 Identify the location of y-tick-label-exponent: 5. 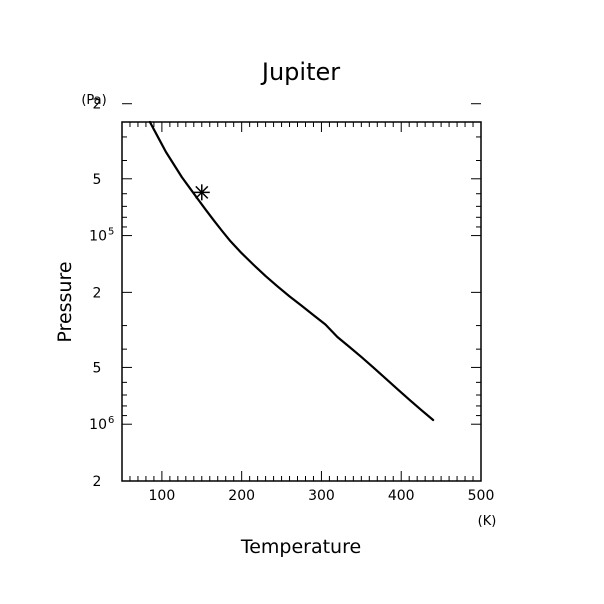
(111, 232).